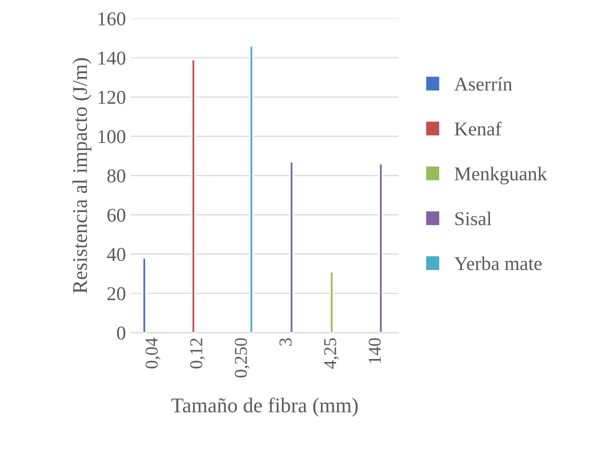 This screenshot has height=462, width=595. Describe the element at coordinates (242, 358) in the screenshot. I see `x-tick-label: 0,250` at that location.